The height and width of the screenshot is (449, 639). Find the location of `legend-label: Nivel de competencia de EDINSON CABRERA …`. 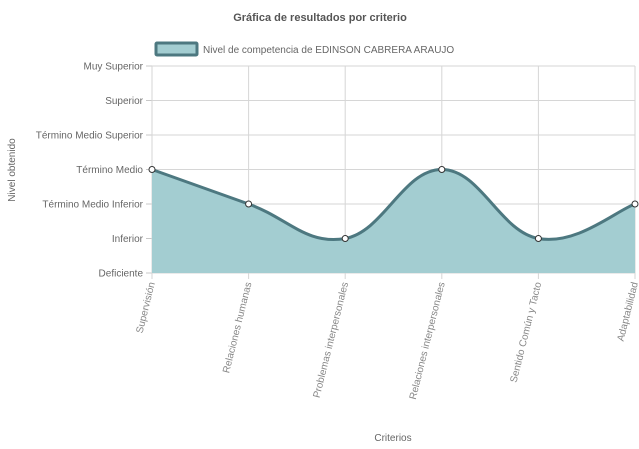

legend-label: Nivel de competencia de EDINSON CABRERA … is located at coordinates (328, 50).